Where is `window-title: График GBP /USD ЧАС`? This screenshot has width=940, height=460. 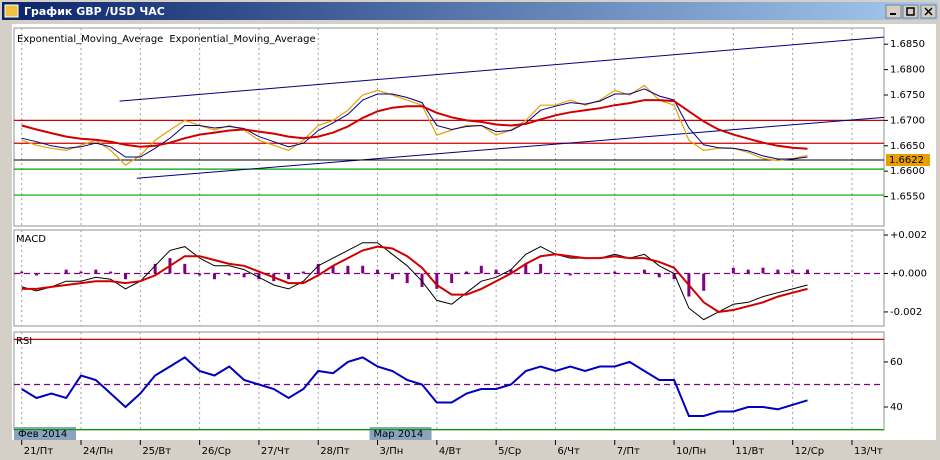
window-title: График GBP /USD ЧАС is located at coordinates (94, 11).